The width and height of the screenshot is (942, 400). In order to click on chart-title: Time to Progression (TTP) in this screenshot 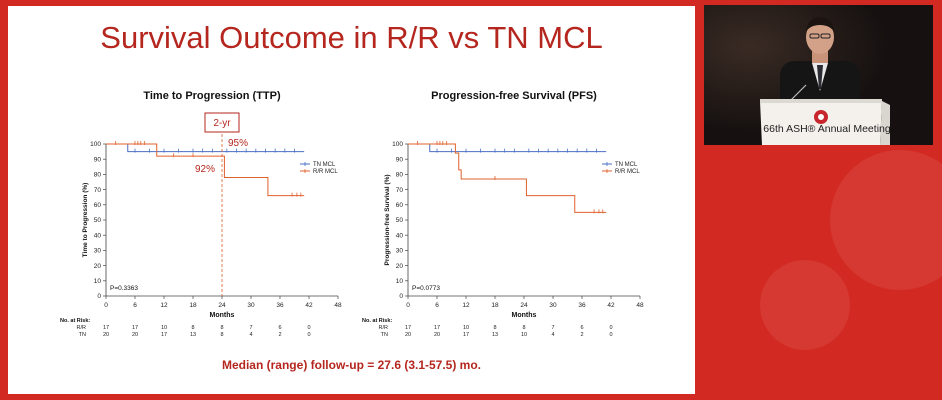, I will do `click(212, 96)`.